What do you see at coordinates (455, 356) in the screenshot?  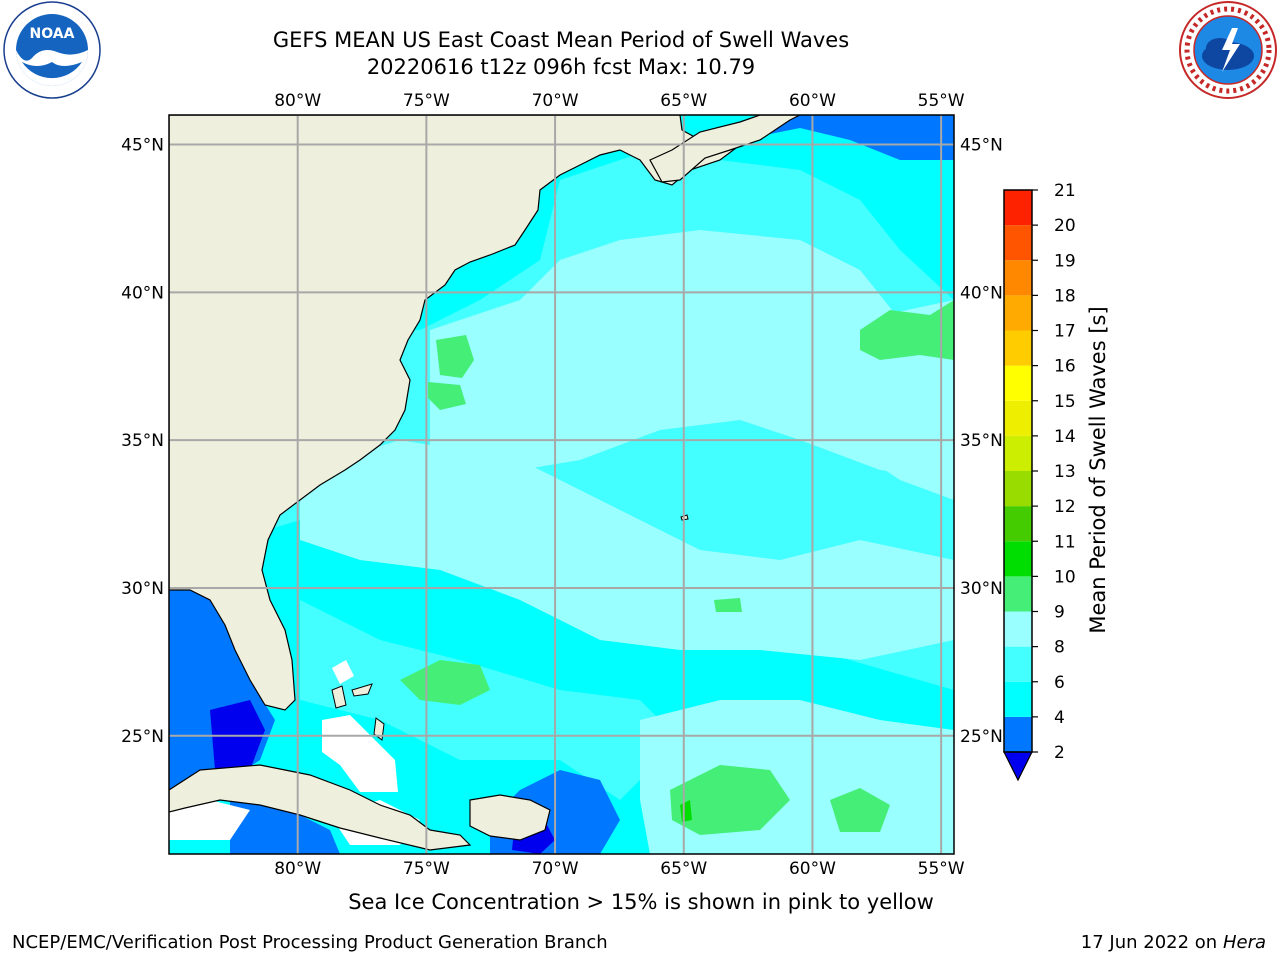 I see `swell-band-9-10-b` at bounding box center [455, 356].